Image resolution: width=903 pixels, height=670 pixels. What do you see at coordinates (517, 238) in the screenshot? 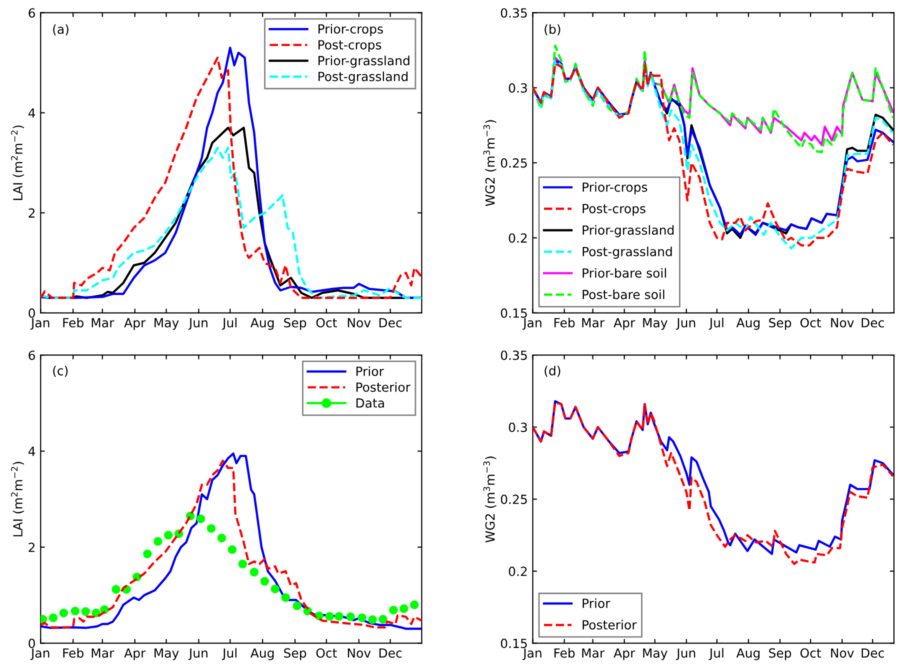
I see `y-tick-label: 0.2` at bounding box center [517, 238].